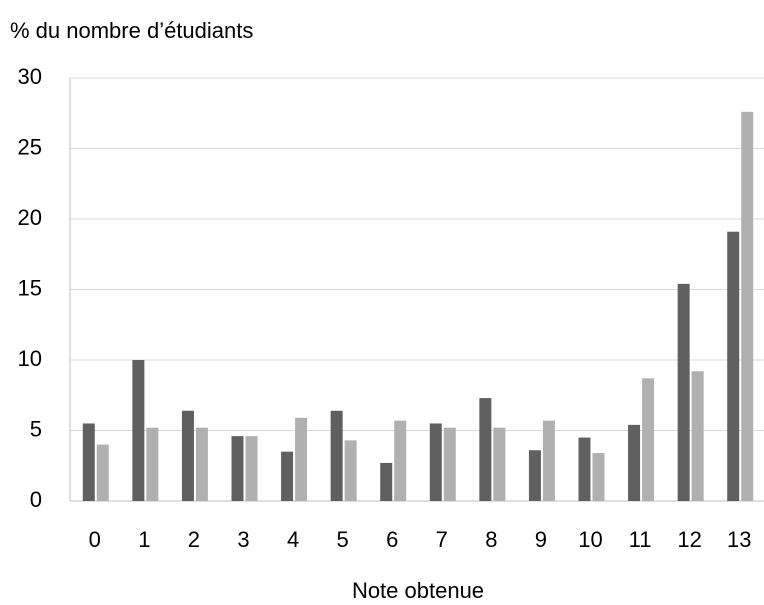 This screenshot has width=764, height=605. I want to click on x-tick-label: 8, so click(491, 539).